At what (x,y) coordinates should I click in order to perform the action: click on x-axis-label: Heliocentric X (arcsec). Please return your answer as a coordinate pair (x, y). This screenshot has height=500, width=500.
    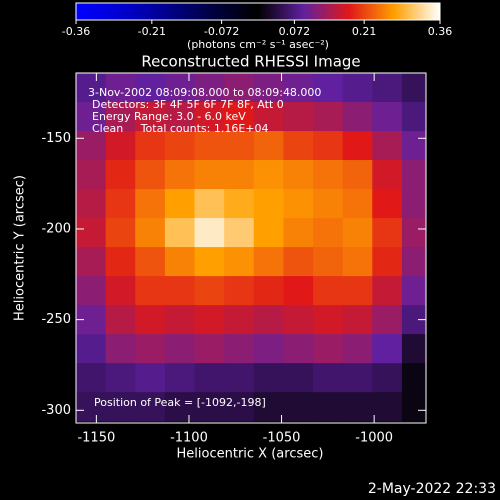
    Looking at the image, I should click on (250, 454).